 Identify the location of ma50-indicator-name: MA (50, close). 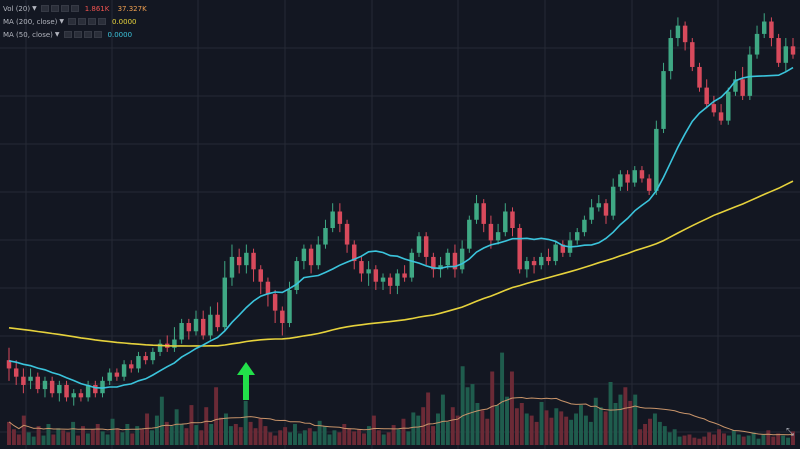
(28, 34).